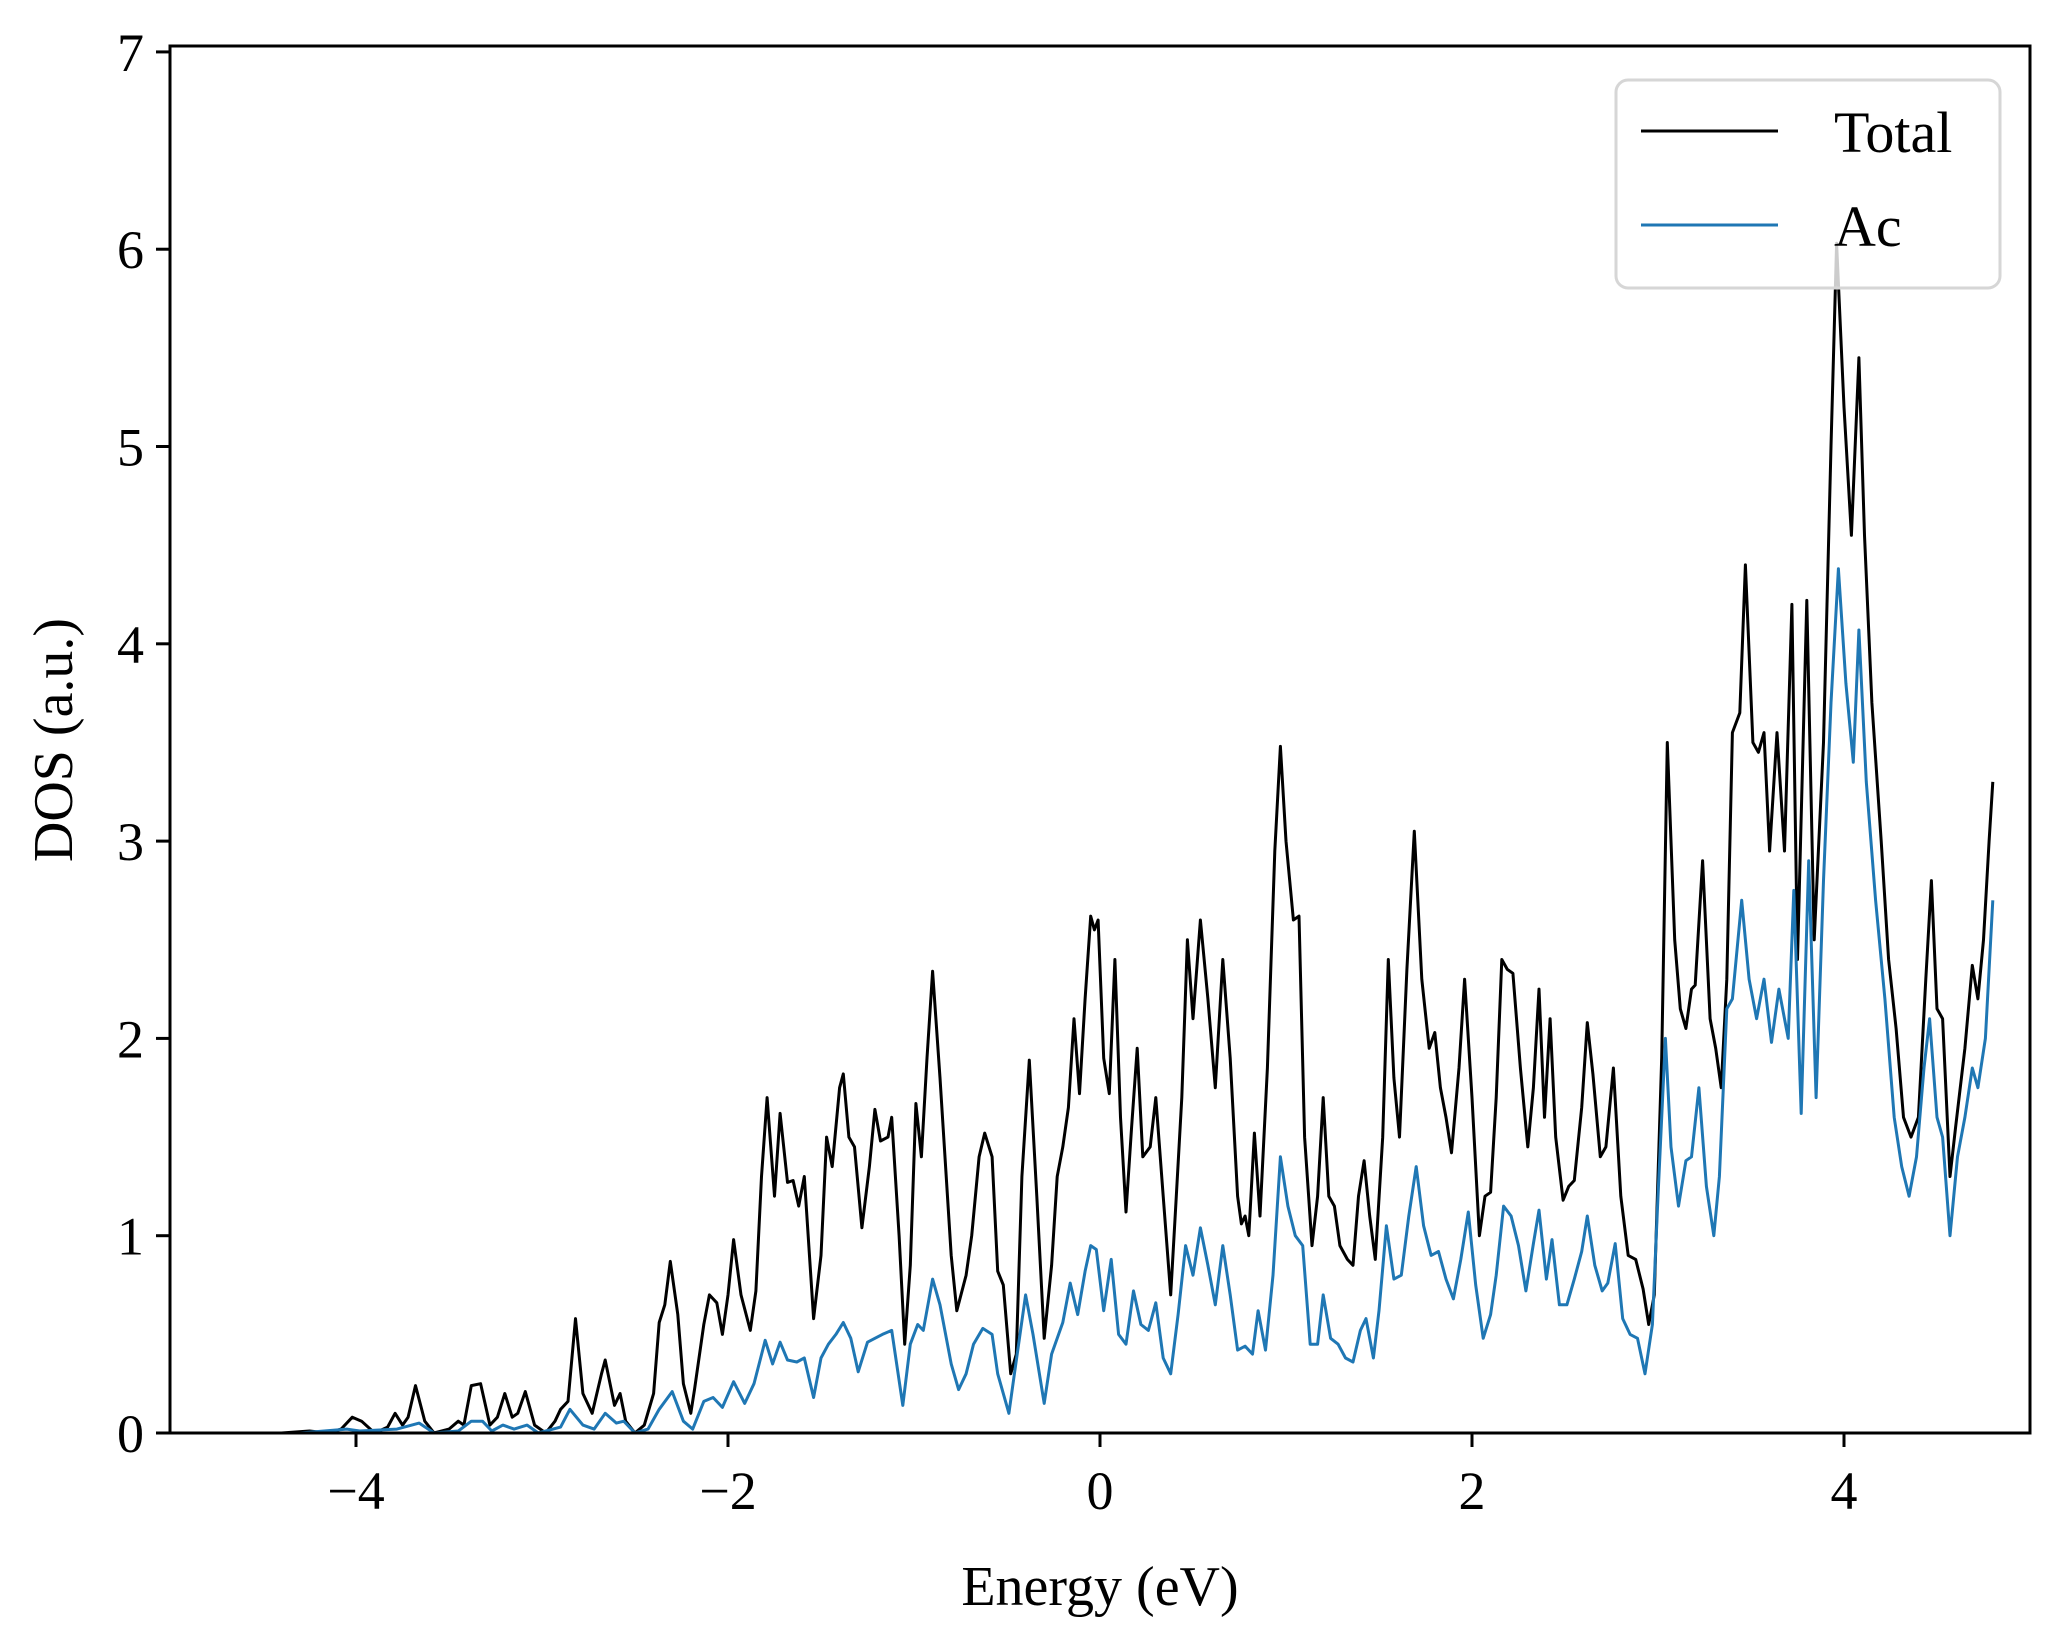  What do you see at coordinates (130, 645) in the screenshot?
I see `y-tick-label: 4` at bounding box center [130, 645].